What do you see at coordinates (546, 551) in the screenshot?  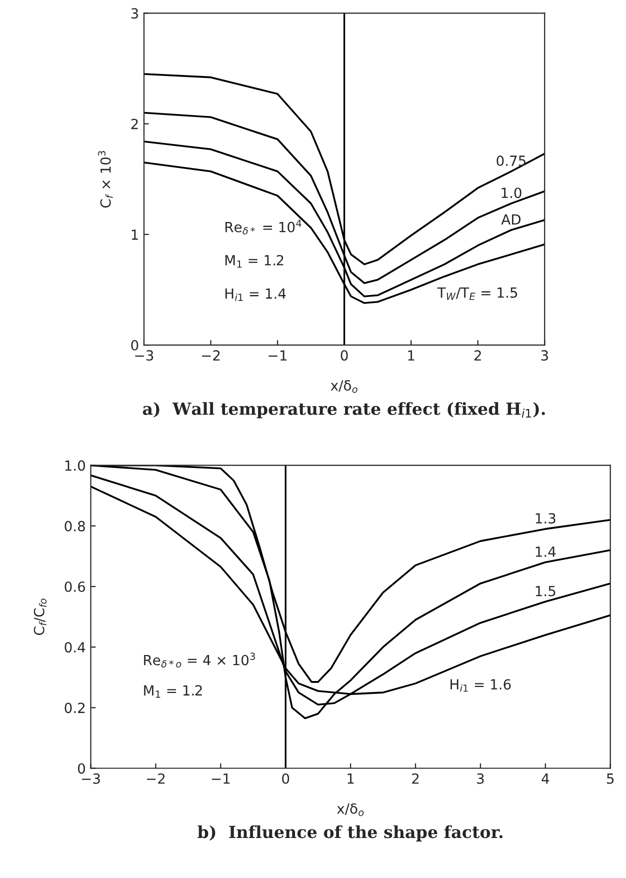 I see `series-label: 1.4` at bounding box center [546, 551].